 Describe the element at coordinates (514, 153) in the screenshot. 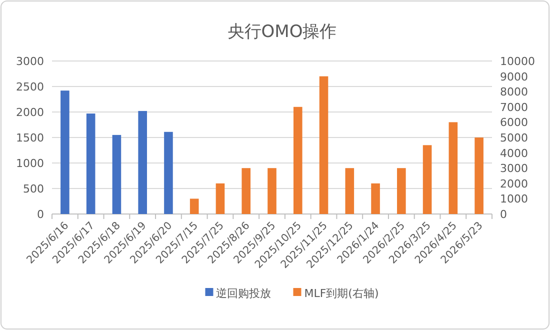

I see `y2-tick-label: 4000` at that location.